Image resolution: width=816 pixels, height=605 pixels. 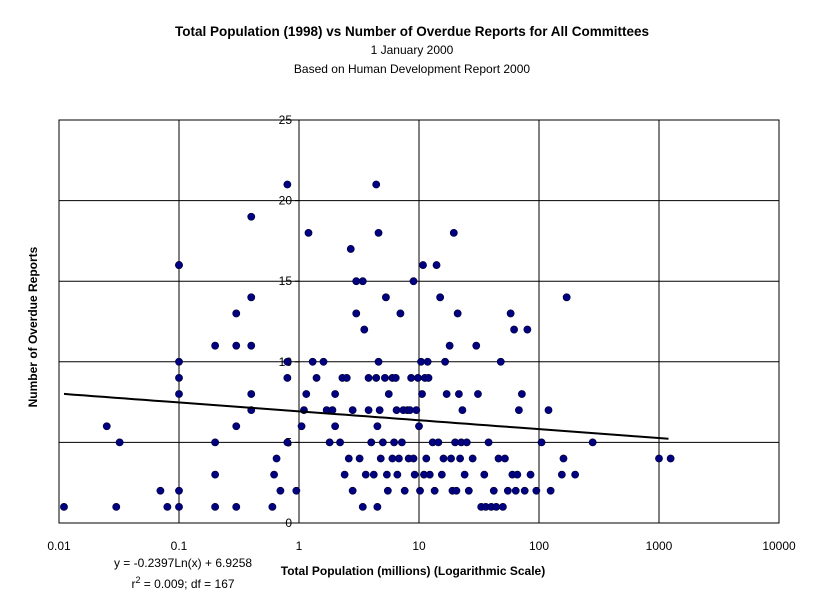 What do you see at coordinates (412, 50) in the screenshot?
I see `chart-subtitle-date: 1 January 2000` at bounding box center [412, 50].